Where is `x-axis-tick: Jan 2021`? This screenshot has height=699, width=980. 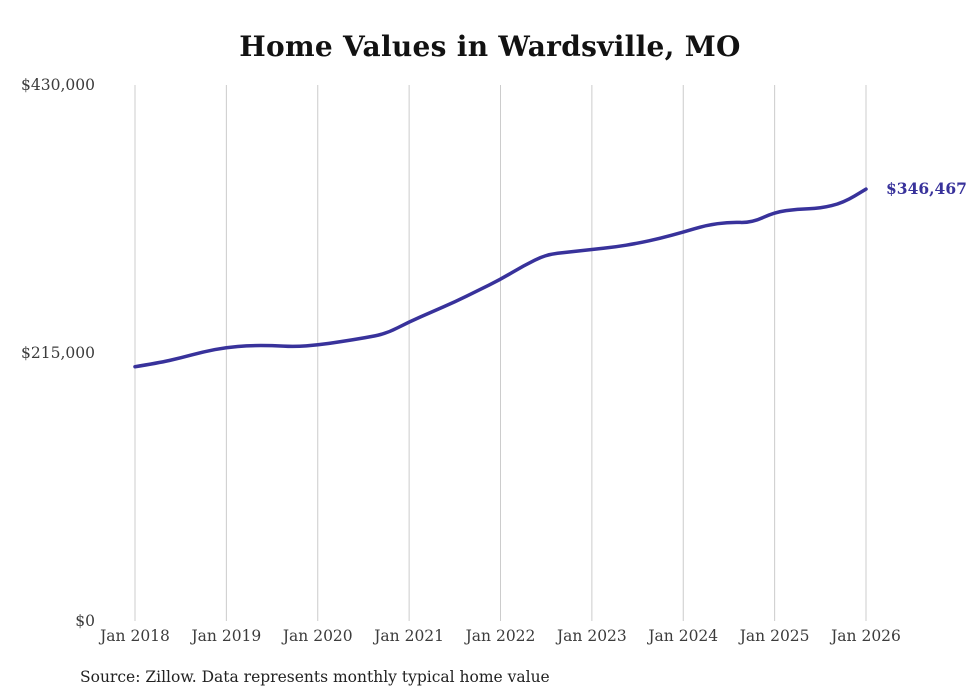
x-axis-tick: Jan 2021 is located at coordinates (409, 636).